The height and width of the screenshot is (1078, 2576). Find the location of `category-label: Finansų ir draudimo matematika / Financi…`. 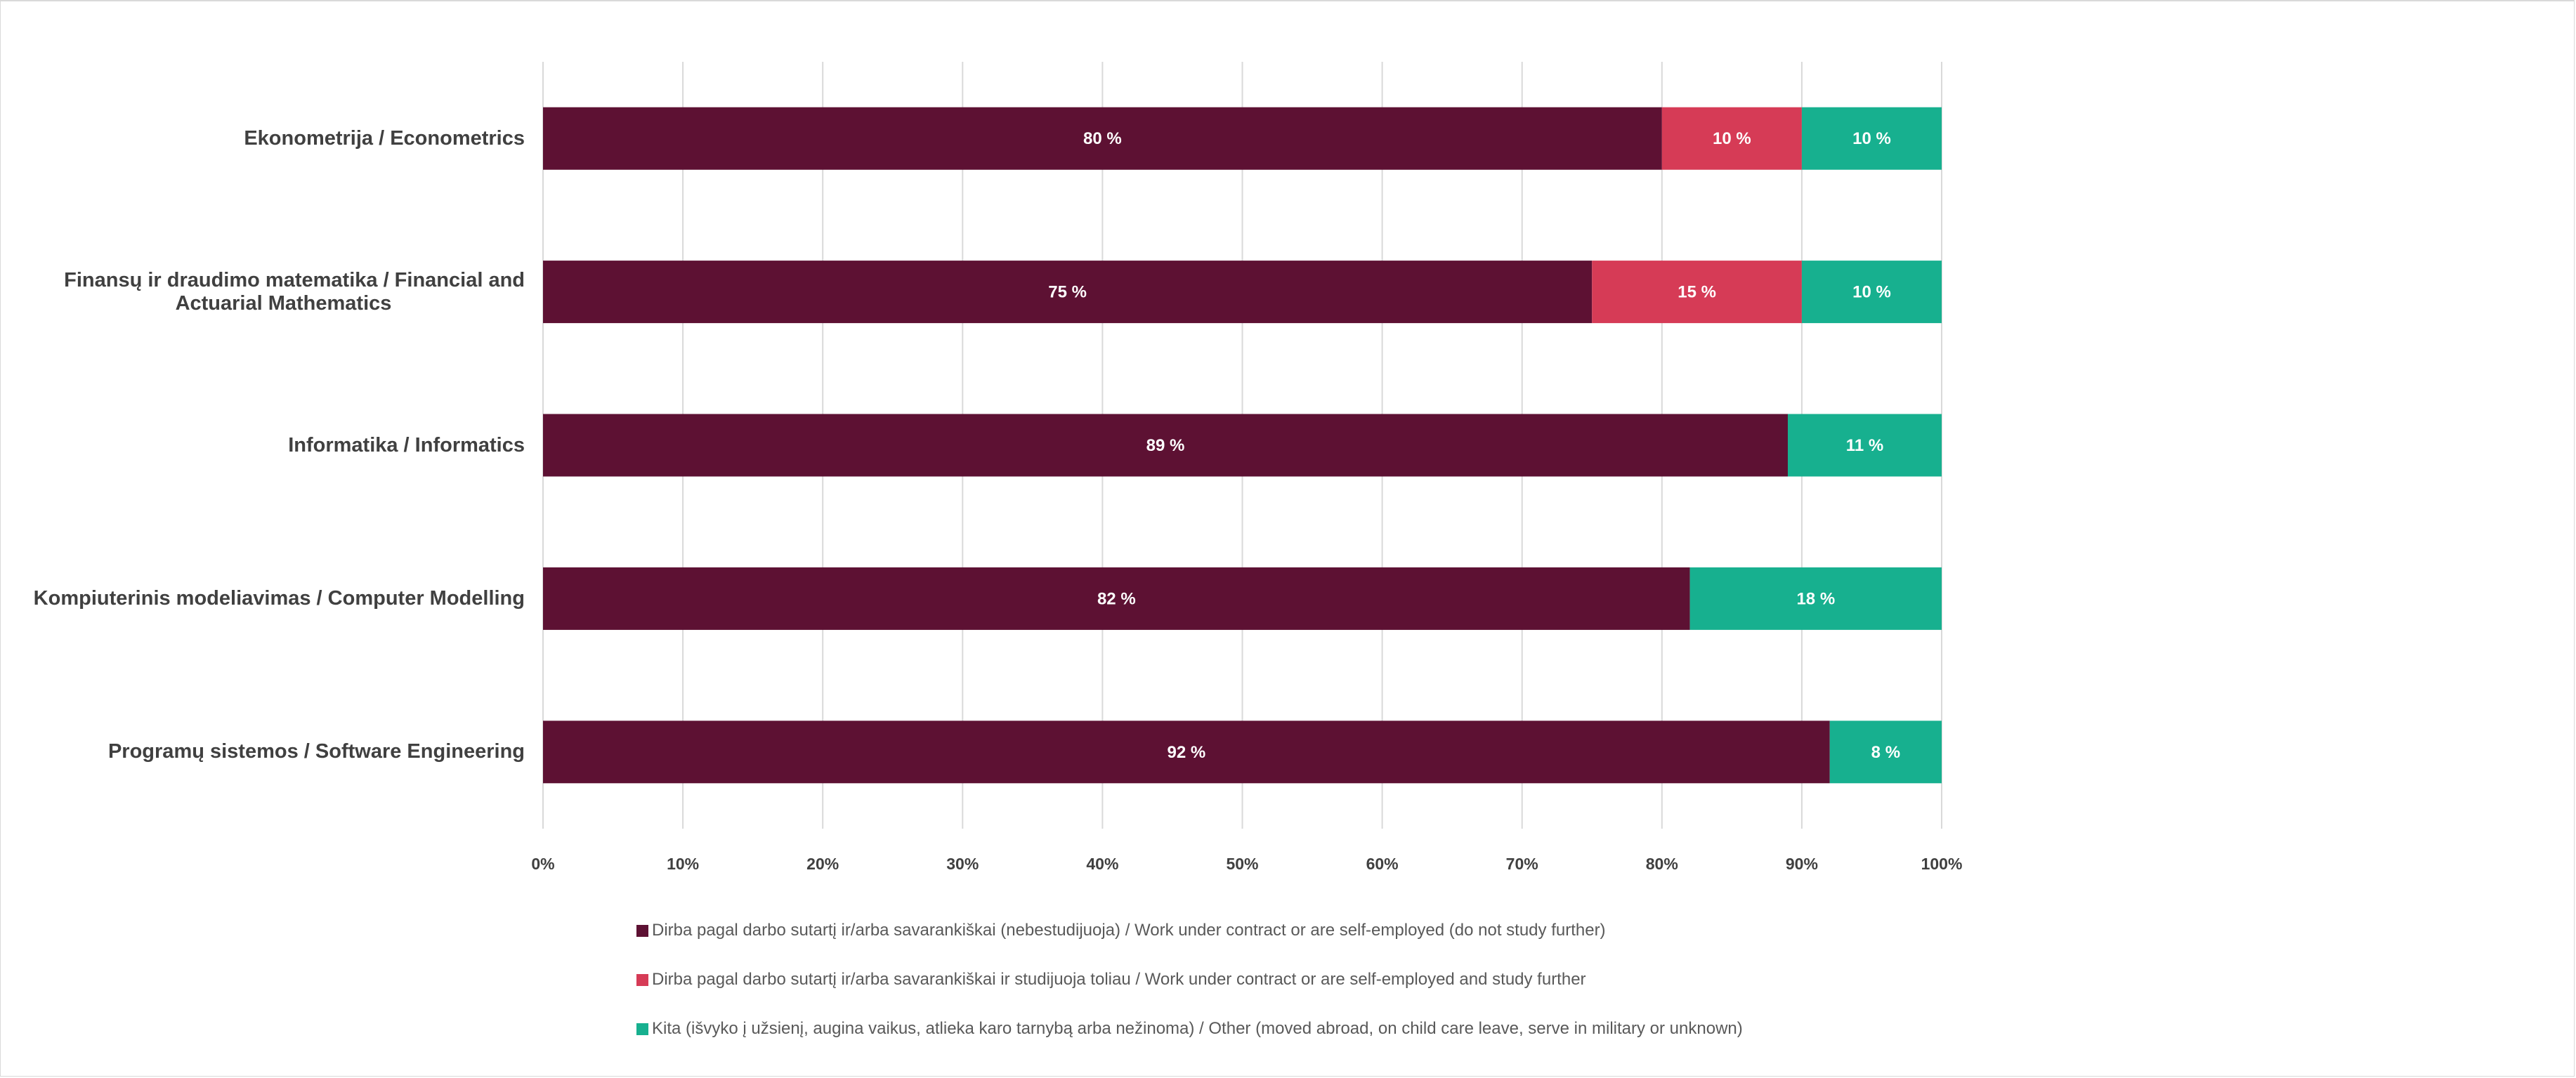

category-label: Finansų ir draudimo matematika / Financi… is located at coordinates (262, 292).